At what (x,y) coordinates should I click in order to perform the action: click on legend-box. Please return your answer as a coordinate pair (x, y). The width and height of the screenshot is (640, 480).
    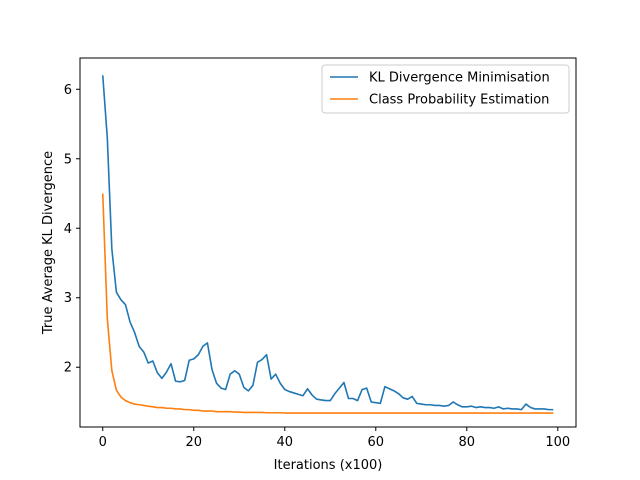
    Looking at the image, I should click on (445, 89).